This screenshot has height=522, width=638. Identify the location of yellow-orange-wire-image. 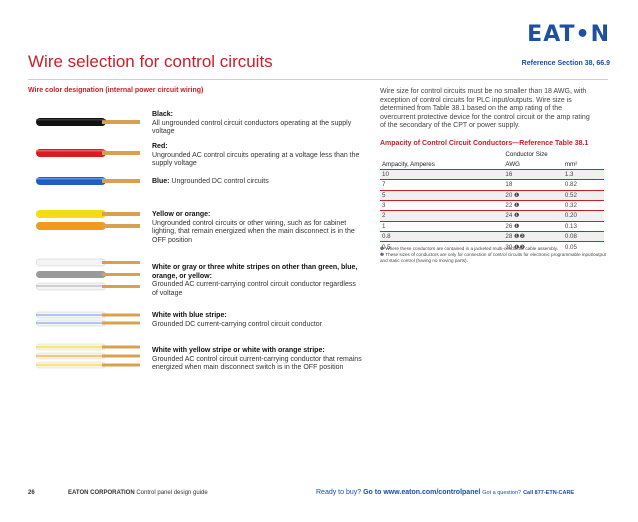
(88, 220).